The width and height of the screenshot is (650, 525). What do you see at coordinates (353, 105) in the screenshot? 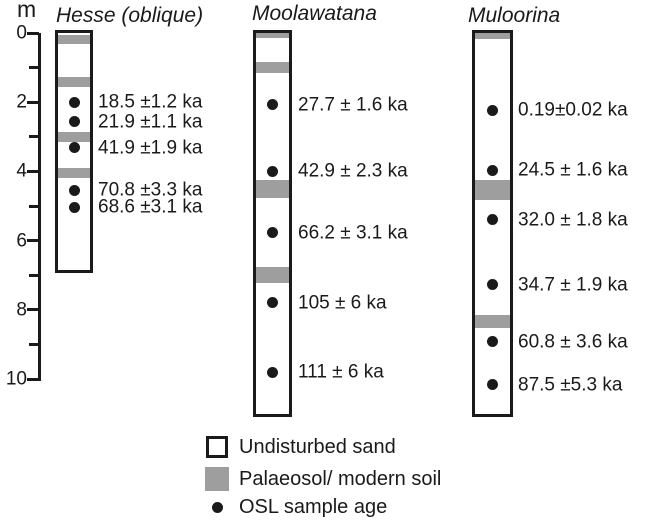
I see `osl-age-label: 27.7 ± 1.6 ka` at bounding box center [353, 105].